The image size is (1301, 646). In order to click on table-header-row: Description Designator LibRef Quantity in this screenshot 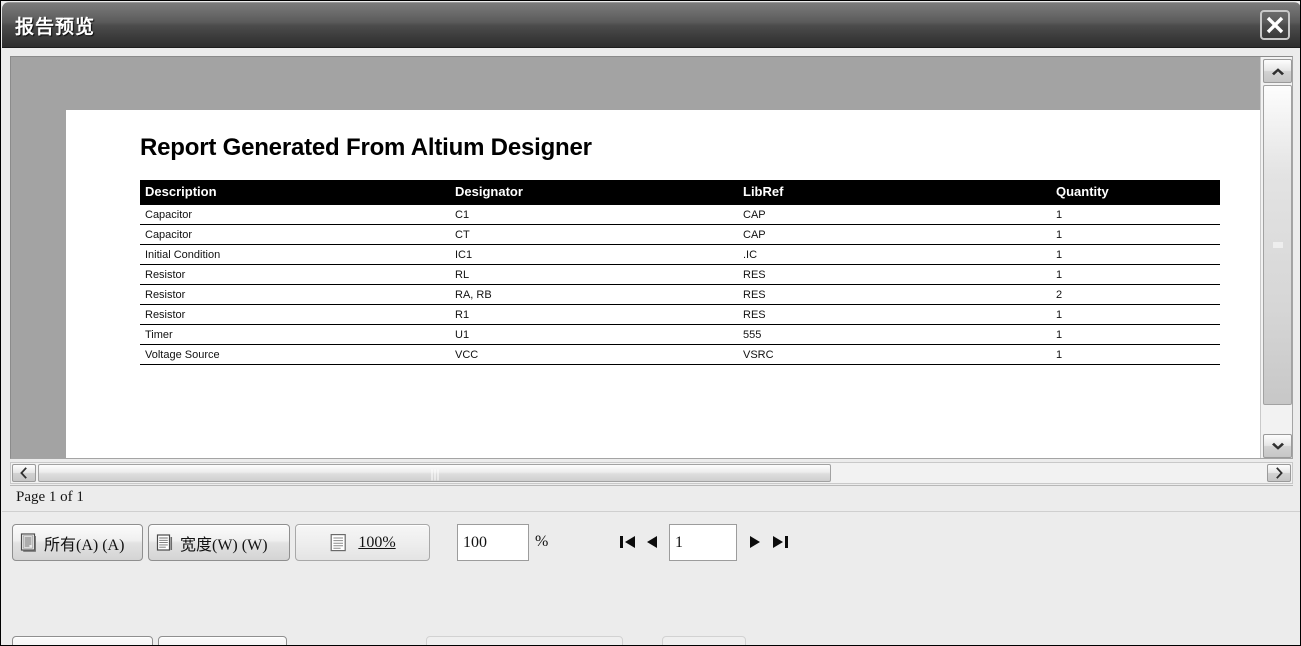, I will do `click(680, 192)`.